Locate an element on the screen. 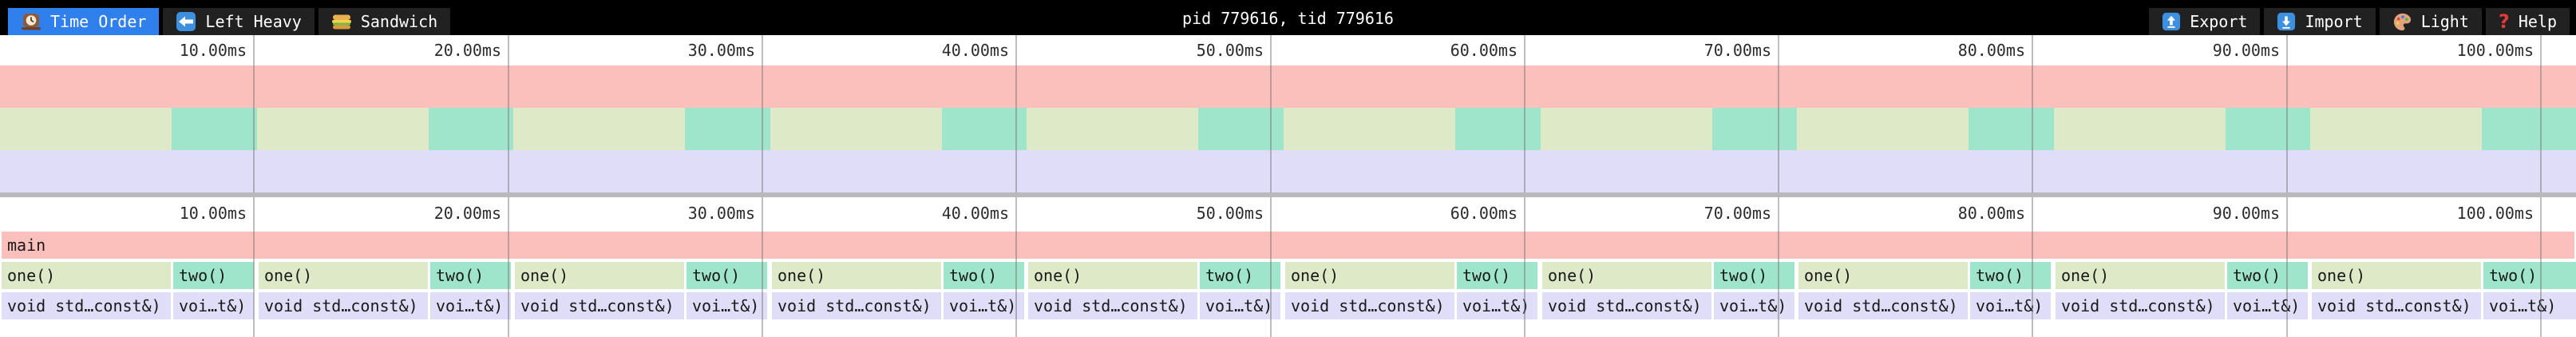 The image size is (2576, 337). tab-left-heavy: Left Heavy is located at coordinates (239, 21).